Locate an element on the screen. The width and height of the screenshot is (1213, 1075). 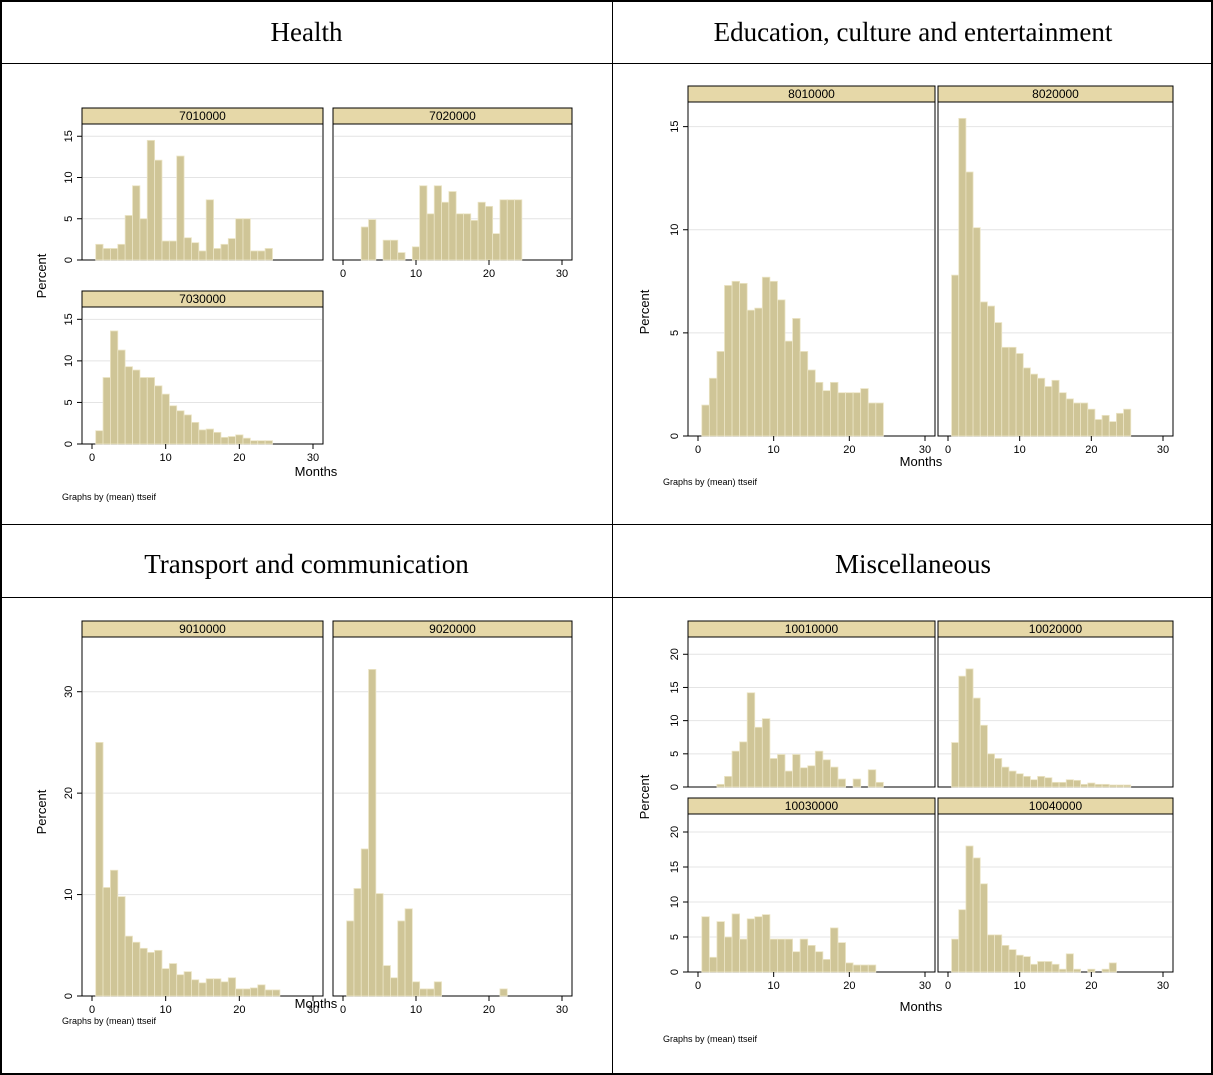
facet-strip-label: 8010000 is located at coordinates (811, 94).